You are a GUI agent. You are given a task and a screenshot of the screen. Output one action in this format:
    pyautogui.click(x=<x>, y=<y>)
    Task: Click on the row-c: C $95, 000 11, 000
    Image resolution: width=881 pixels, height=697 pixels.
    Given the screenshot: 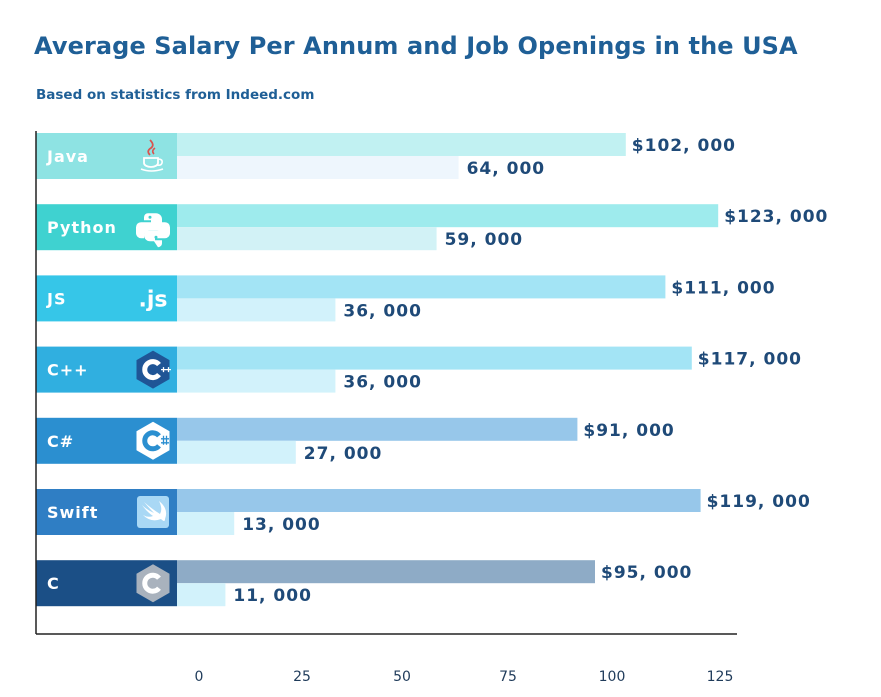 What is the action you would take?
    pyautogui.click(x=364, y=583)
    